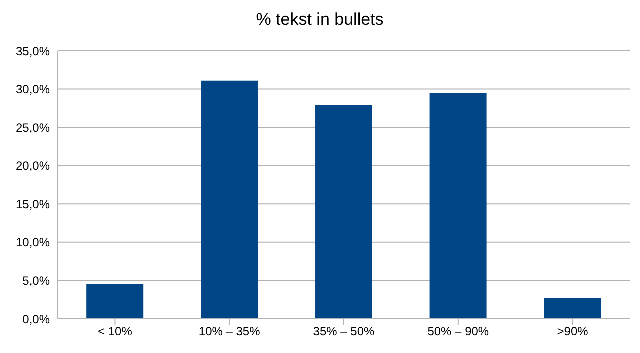  What do you see at coordinates (33, 51) in the screenshot?
I see `y-tick-label: 35,0%` at bounding box center [33, 51].